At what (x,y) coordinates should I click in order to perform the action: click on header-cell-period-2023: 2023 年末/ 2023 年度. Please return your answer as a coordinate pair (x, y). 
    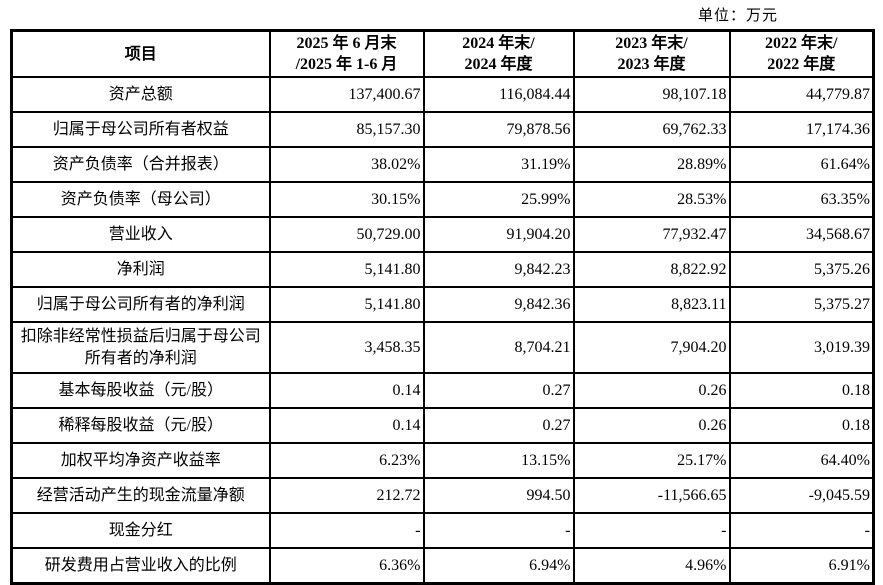
    Looking at the image, I should click on (651, 53).